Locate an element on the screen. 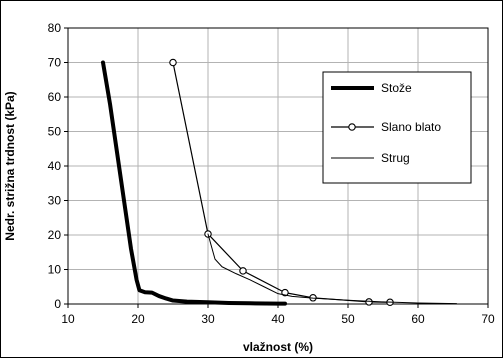  y-tick-label: 10 is located at coordinates (55, 270).